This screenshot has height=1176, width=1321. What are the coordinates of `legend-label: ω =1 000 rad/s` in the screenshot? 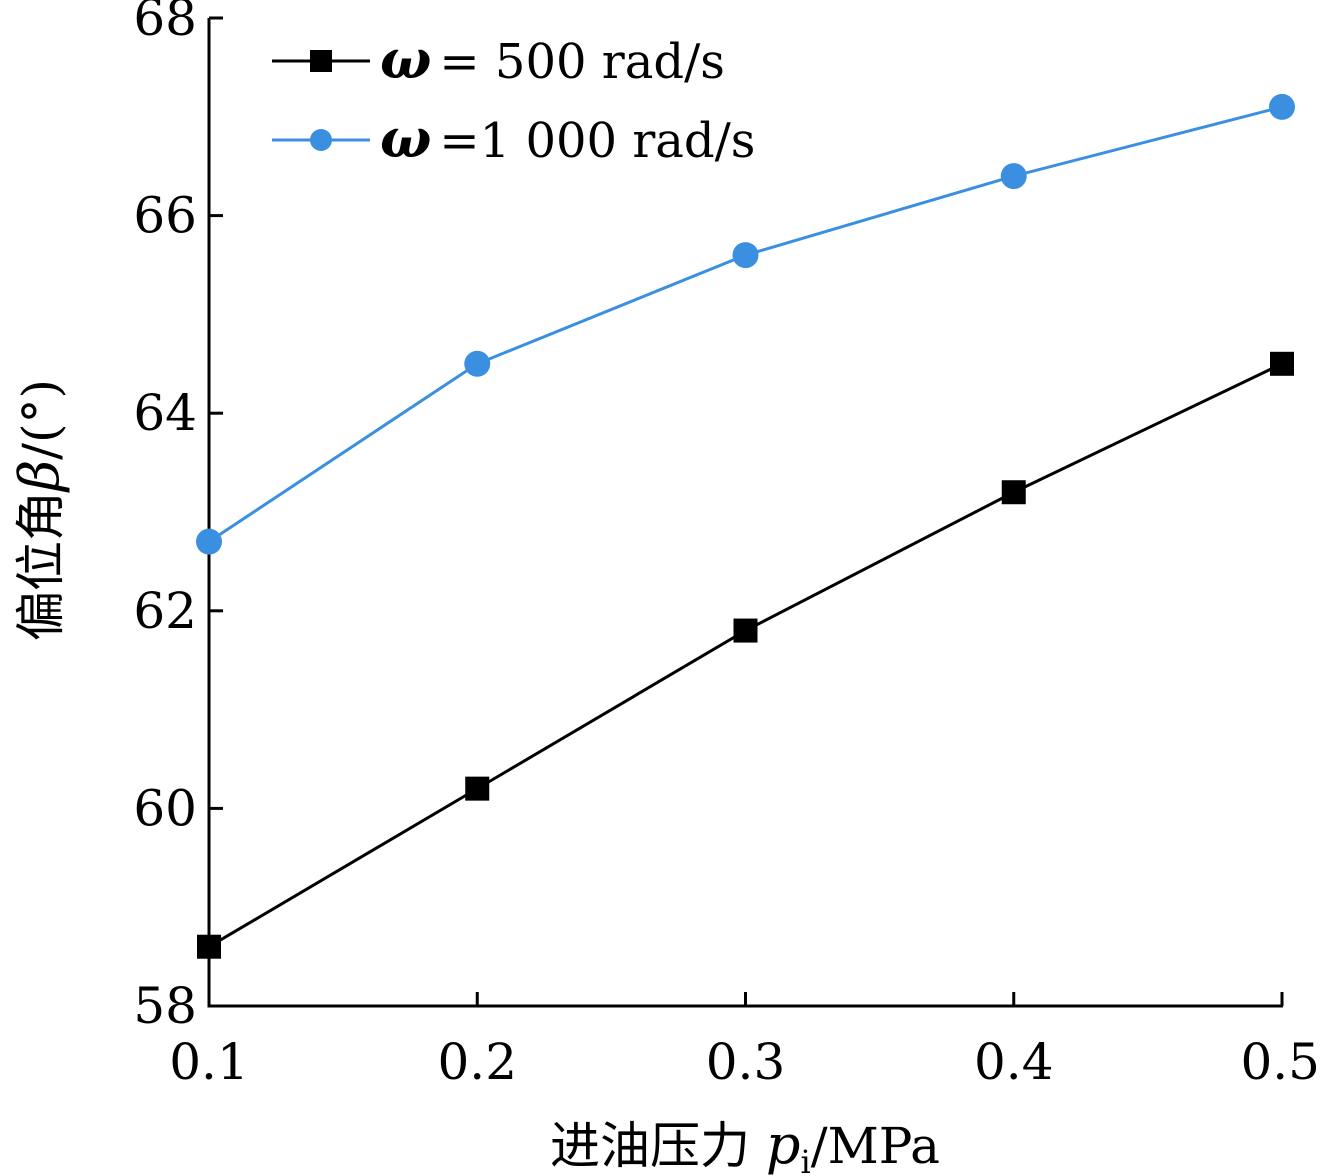 It's located at (567, 138).